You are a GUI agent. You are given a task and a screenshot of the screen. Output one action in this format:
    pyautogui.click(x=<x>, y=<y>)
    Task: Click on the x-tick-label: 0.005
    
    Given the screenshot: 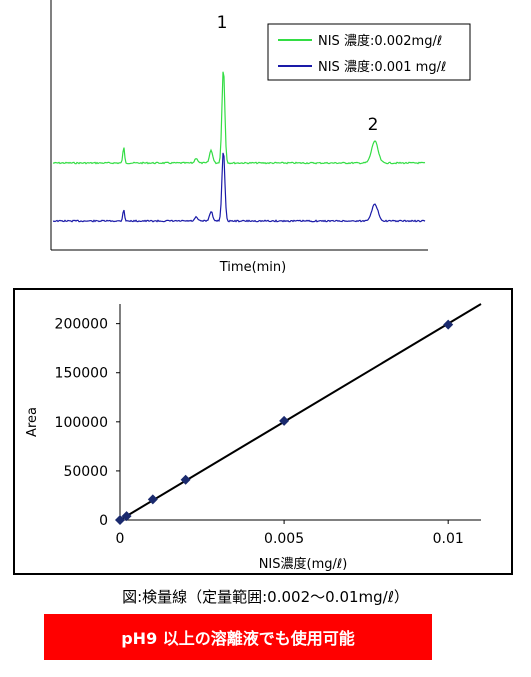 What is the action you would take?
    pyautogui.click(x=284, y=539)
    